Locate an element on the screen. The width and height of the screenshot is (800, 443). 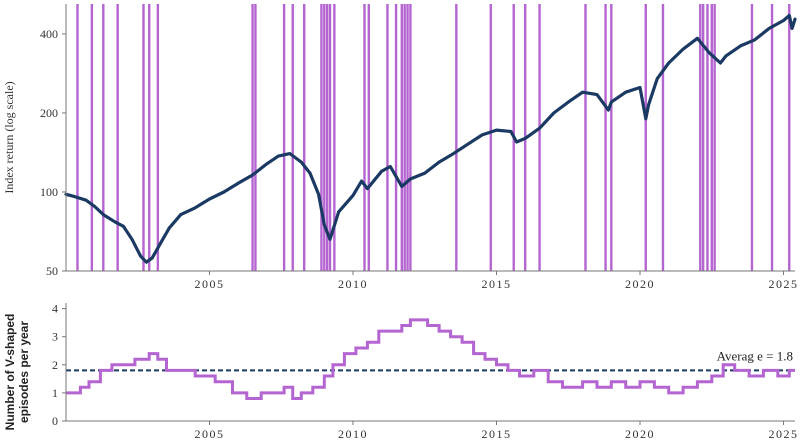
bottom-x-tick-label-2: 2015 is located at coordinates (497, 434).